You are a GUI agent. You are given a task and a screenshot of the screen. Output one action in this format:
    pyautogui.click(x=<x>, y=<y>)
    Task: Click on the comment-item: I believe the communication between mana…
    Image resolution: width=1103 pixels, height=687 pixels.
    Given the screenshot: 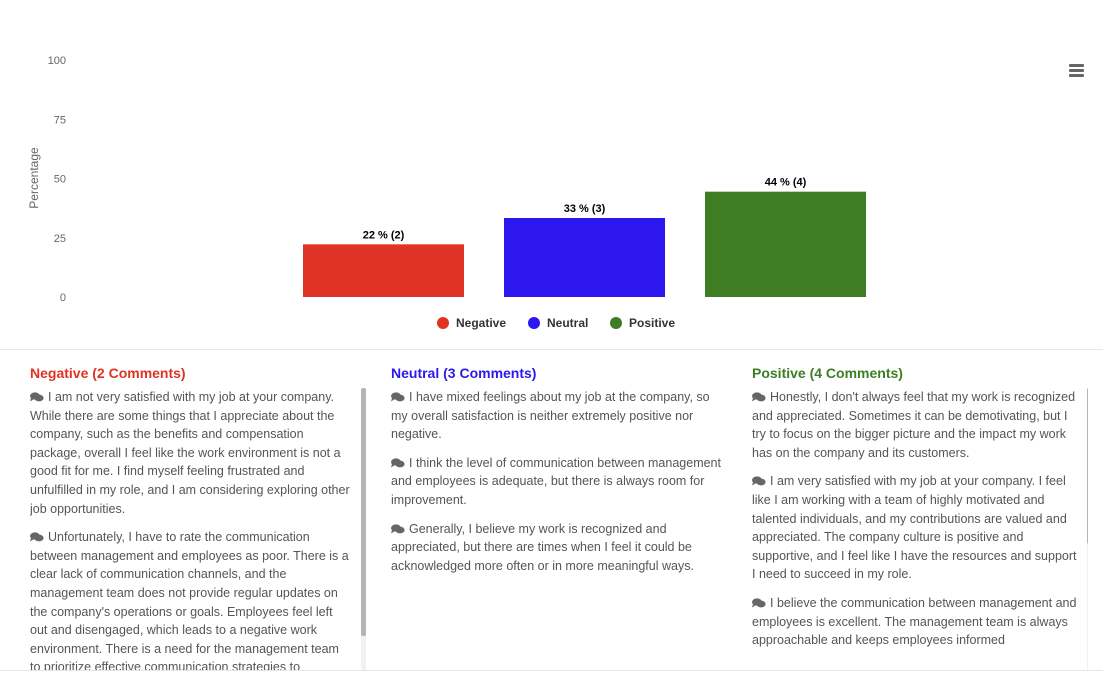 What is the action you would take?
    pyautogui.click(x=914, y=621)
    